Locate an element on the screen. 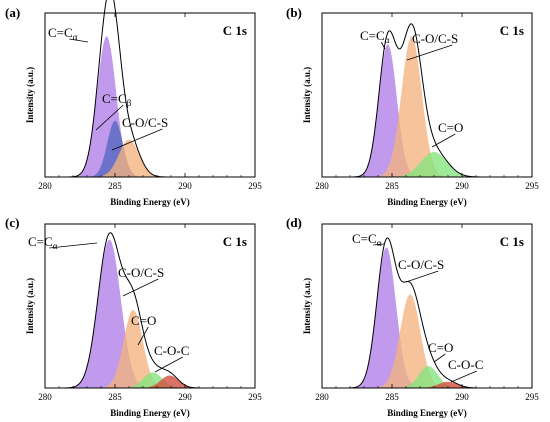 Image resolution: width=550 pixels, height=422 pixels. peak-annotation: C=Cβ is located at coordinates (117, 99).